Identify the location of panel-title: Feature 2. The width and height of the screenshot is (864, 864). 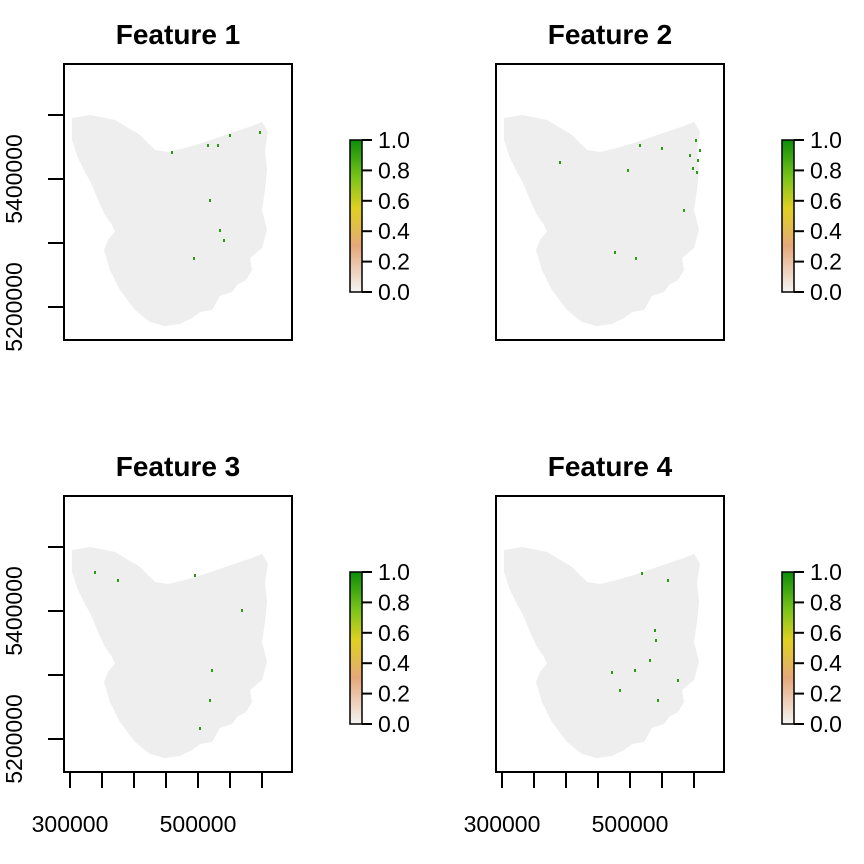
(610, 34).